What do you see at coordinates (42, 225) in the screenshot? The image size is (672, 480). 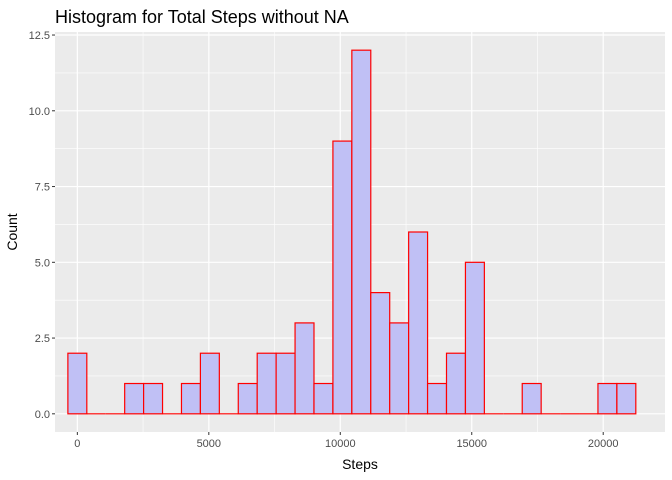 I see `y-axis: 0.0 2.5 5.0 7.5 10.0 12.5` at bounding box center [42, 225].